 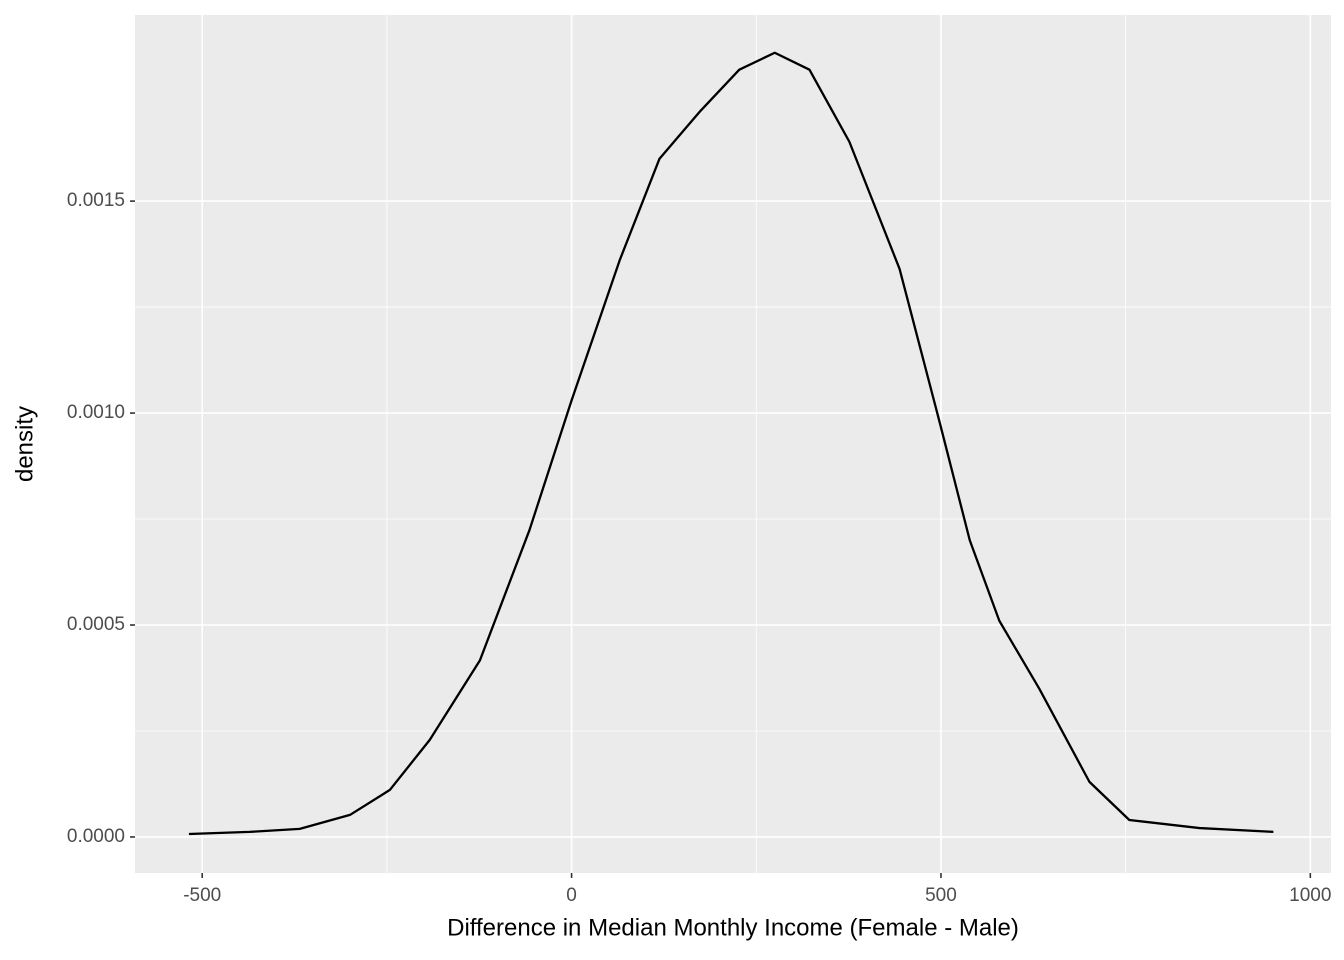 What do you see at coordinates (1310, 895) in the screenshot?
I see `x-tick-label: 1000` at bounding box center [1310, 895].